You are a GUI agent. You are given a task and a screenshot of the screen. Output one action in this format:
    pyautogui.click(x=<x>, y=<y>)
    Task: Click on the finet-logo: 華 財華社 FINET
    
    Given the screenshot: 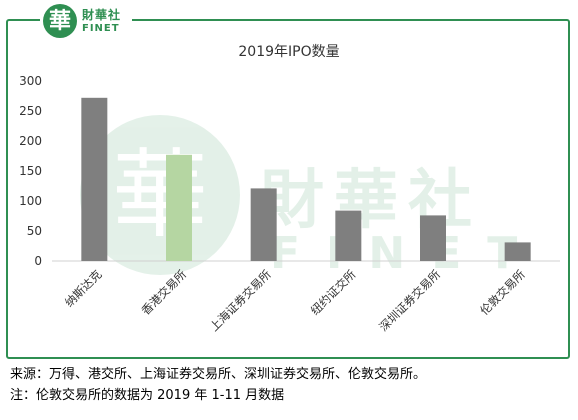 What is the action you would take?
    pyautogui.click(x=86, y=21)
    